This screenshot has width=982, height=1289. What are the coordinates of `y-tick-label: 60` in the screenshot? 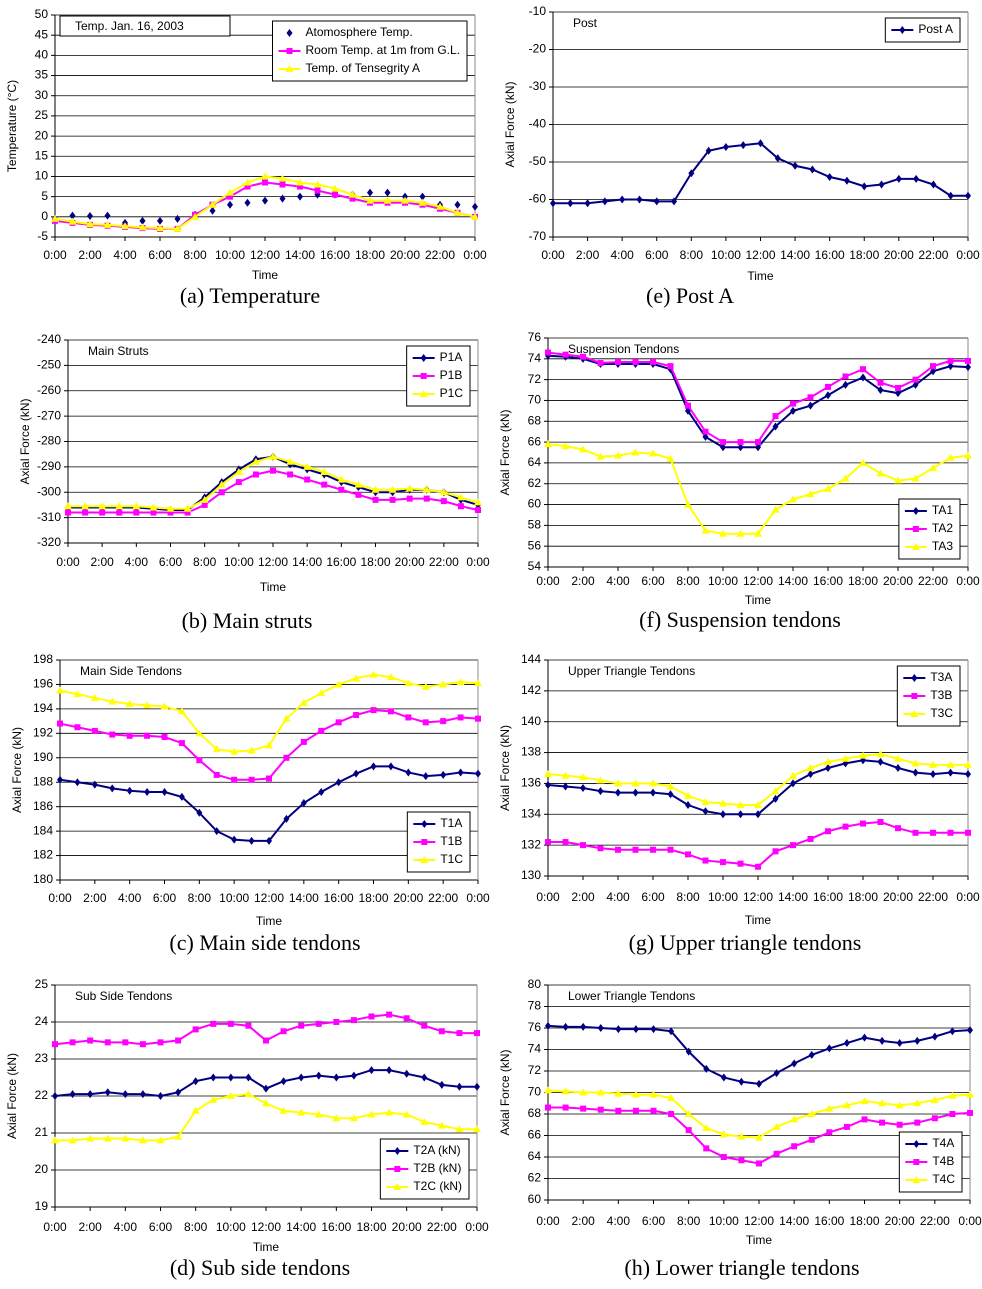 It's located at (535, 504).